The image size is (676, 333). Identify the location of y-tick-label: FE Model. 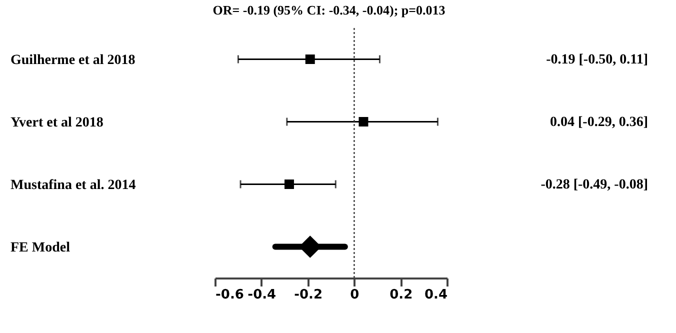
(40, 248).